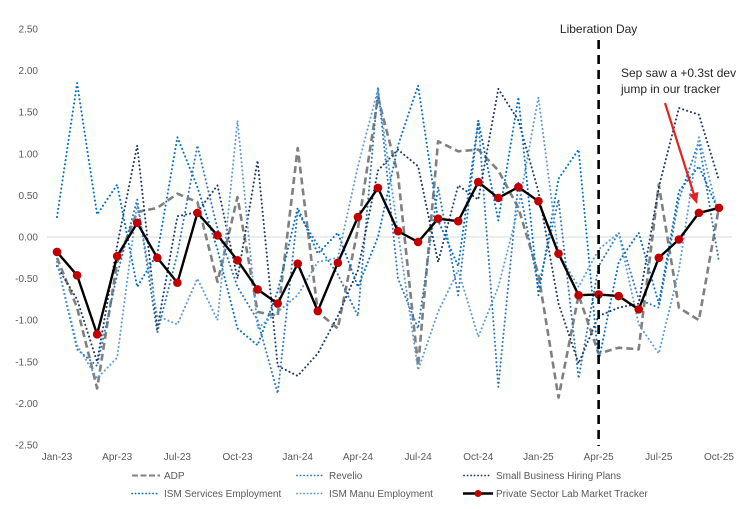 Image resolution: width=748 pixels, height=509 pixels. Describe the element at coordinates (29, 113) in the screenshot. I see `y-tick-label: 1.50` at that location.